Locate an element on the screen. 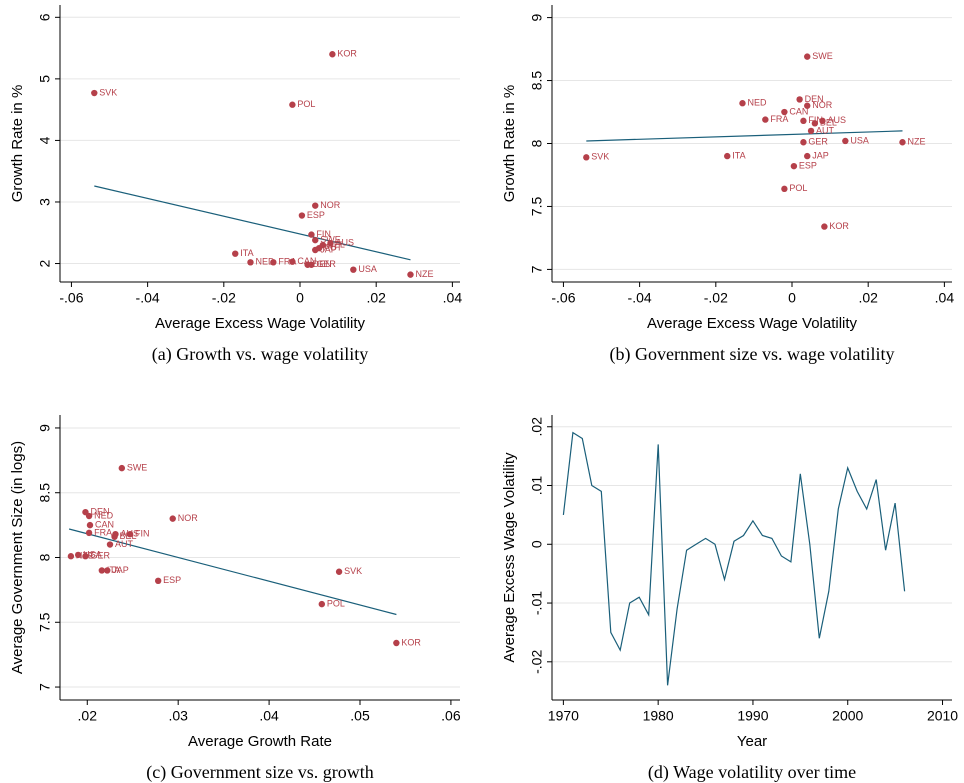  y-tick-label: 3 is located at coordinates (45, 202).